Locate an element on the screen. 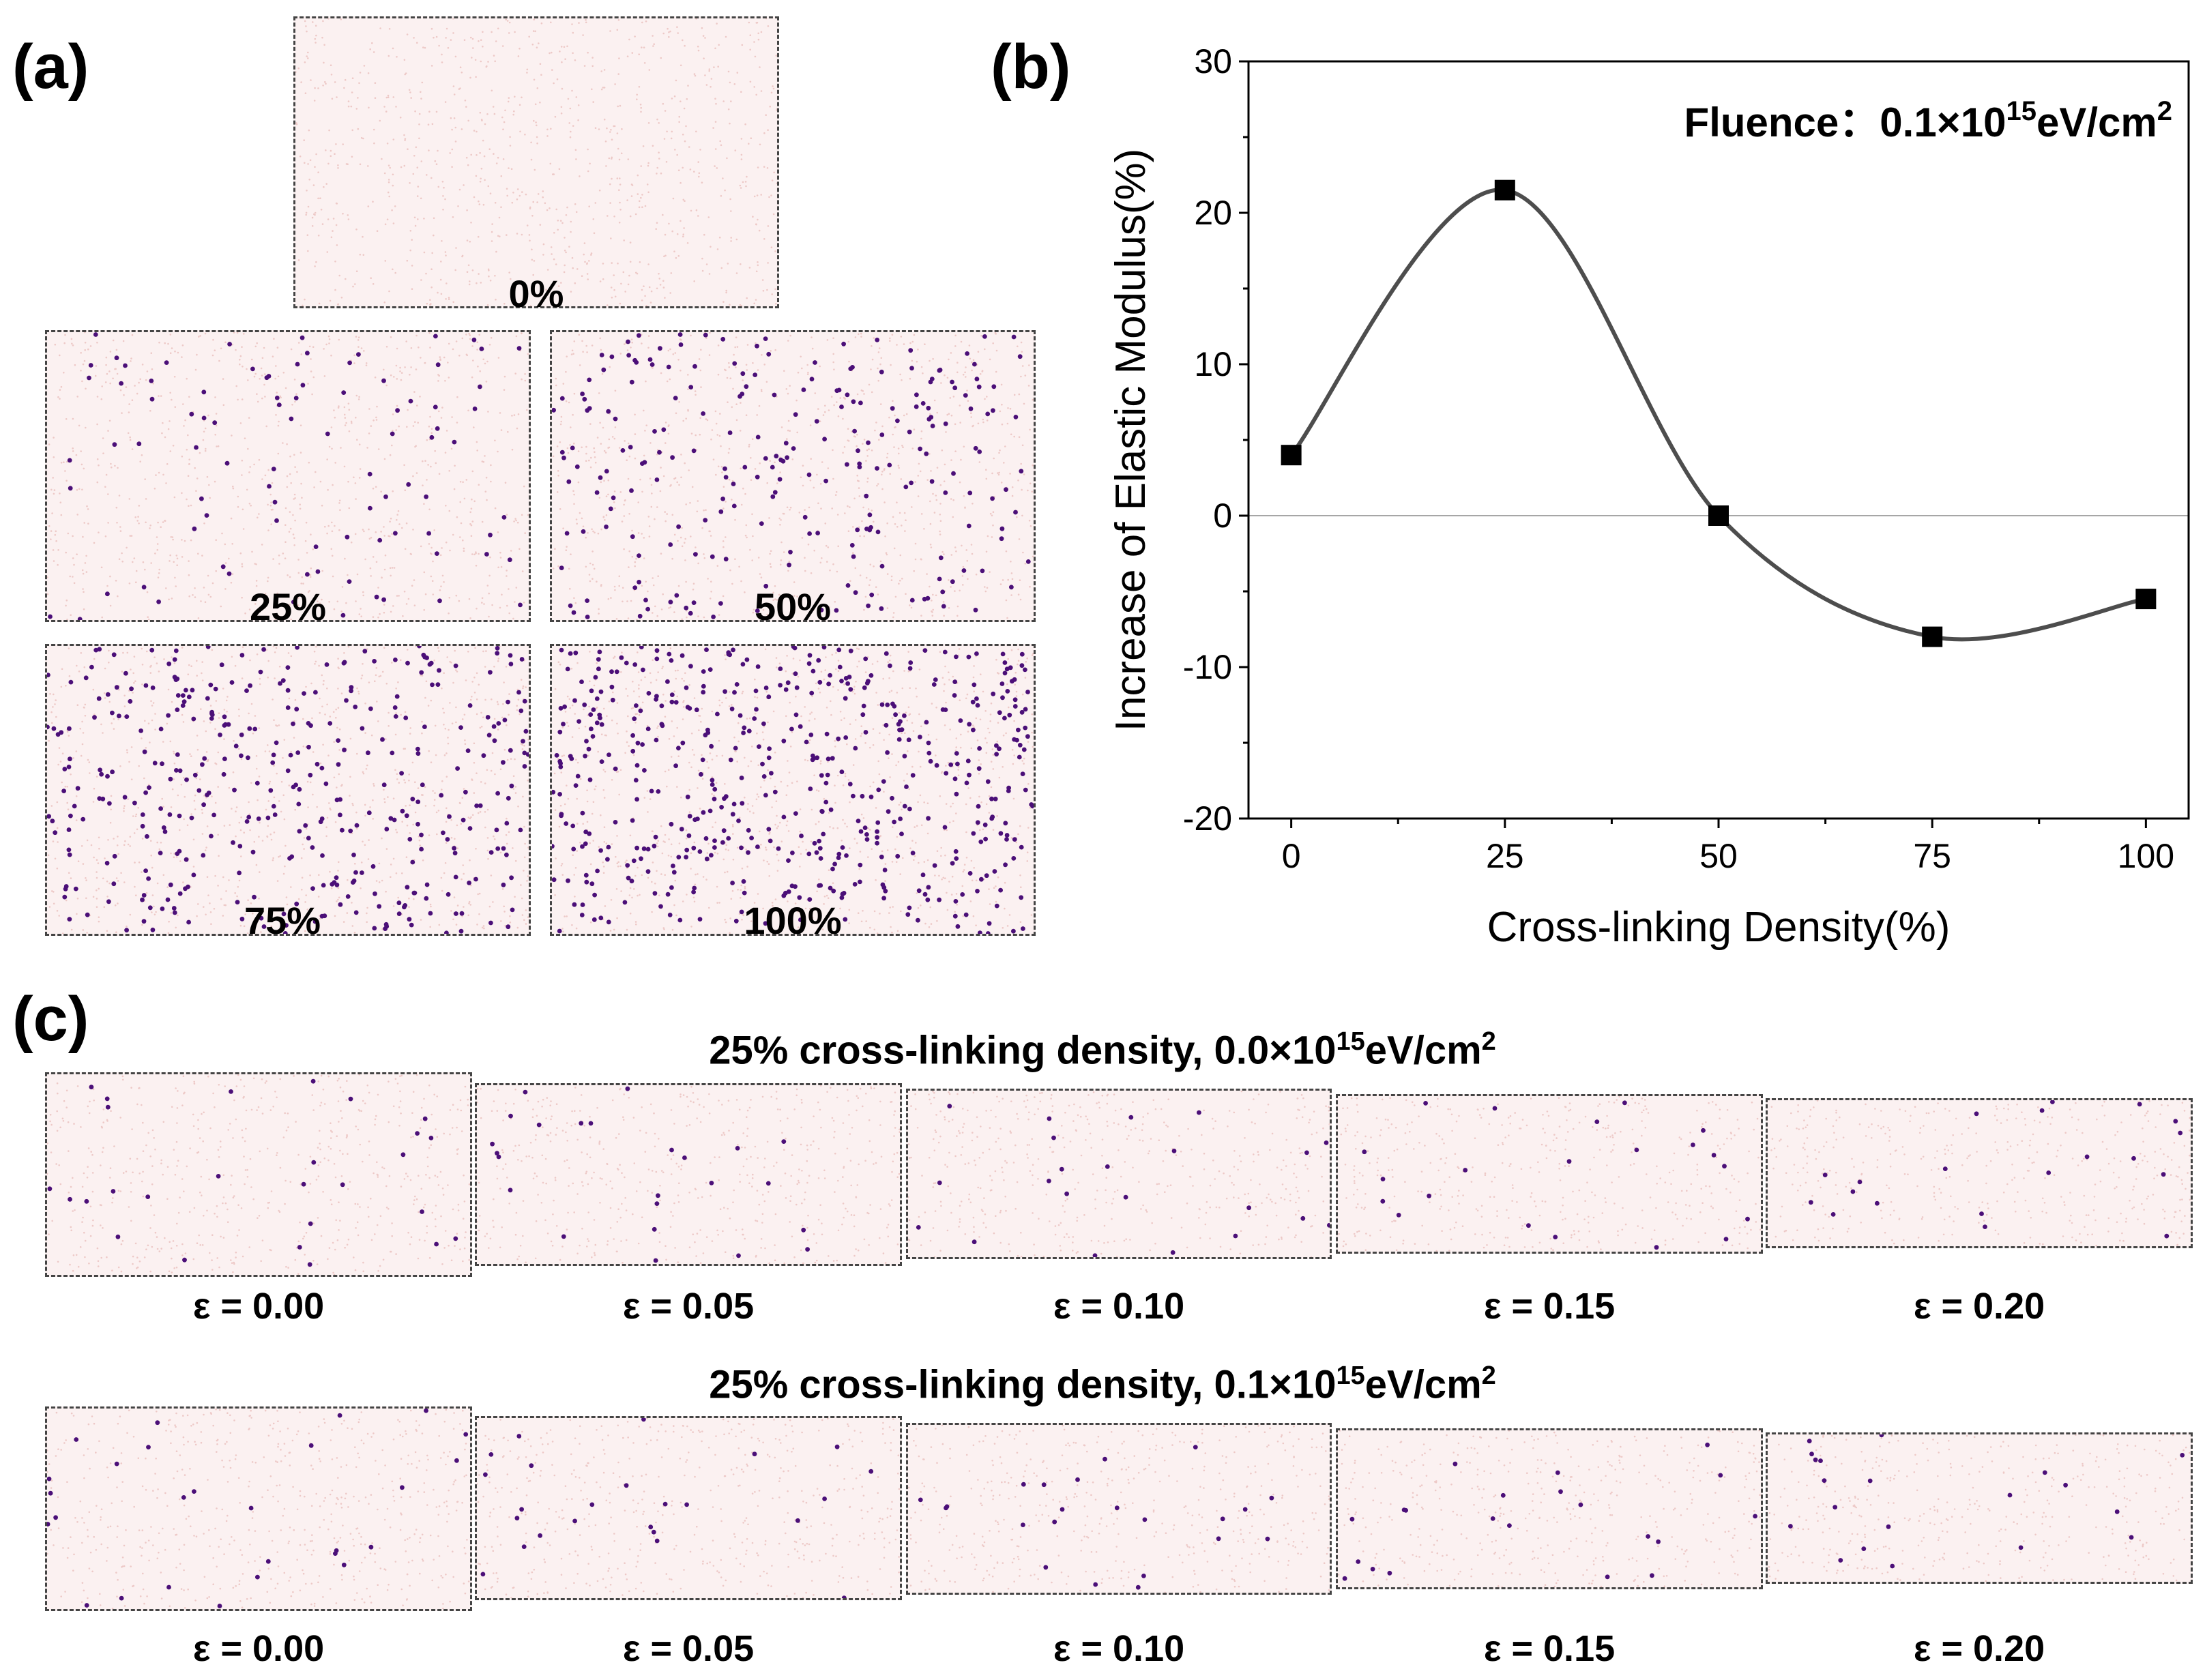 The image size is (2205, 1680). row1-snapshot-4-atoms is located at coordinates (1550, 1174).